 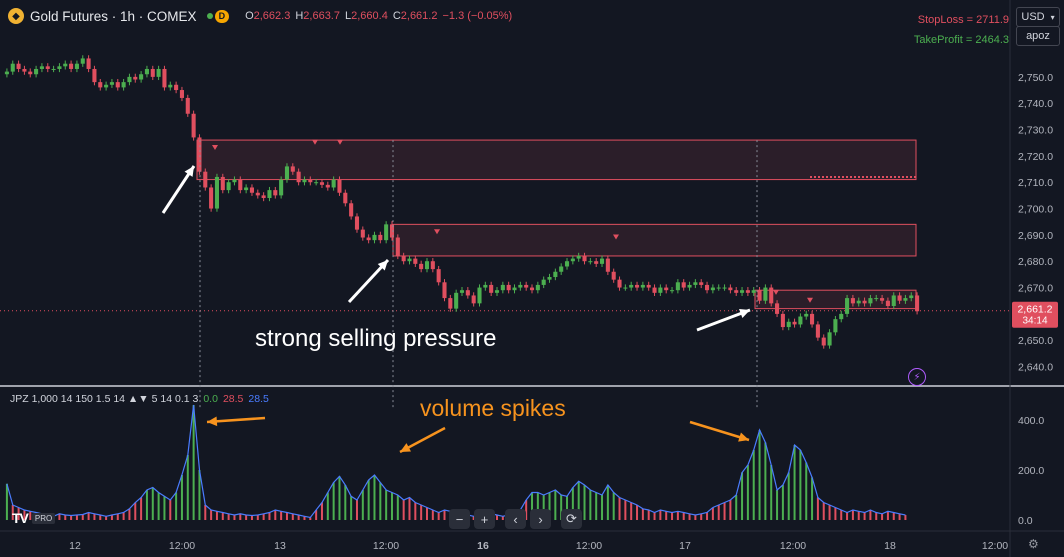 I want to click on indicator-value-2: 28.5, so click(x=233, y=399).